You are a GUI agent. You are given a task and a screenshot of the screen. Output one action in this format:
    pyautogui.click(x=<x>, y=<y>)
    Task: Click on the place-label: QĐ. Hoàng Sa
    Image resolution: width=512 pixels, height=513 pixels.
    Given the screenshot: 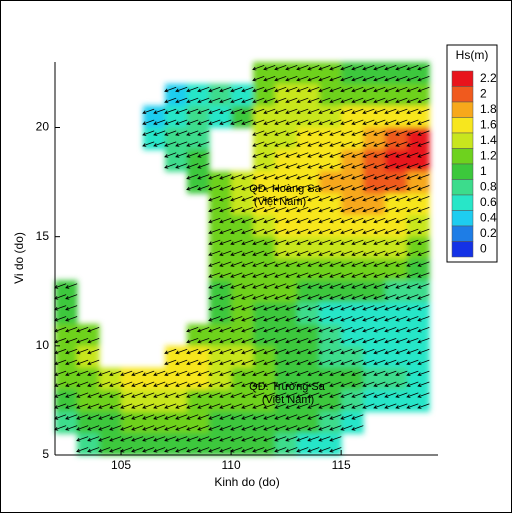 What is the action you would take?
    pyautogui.click(x=285, y=189)
    